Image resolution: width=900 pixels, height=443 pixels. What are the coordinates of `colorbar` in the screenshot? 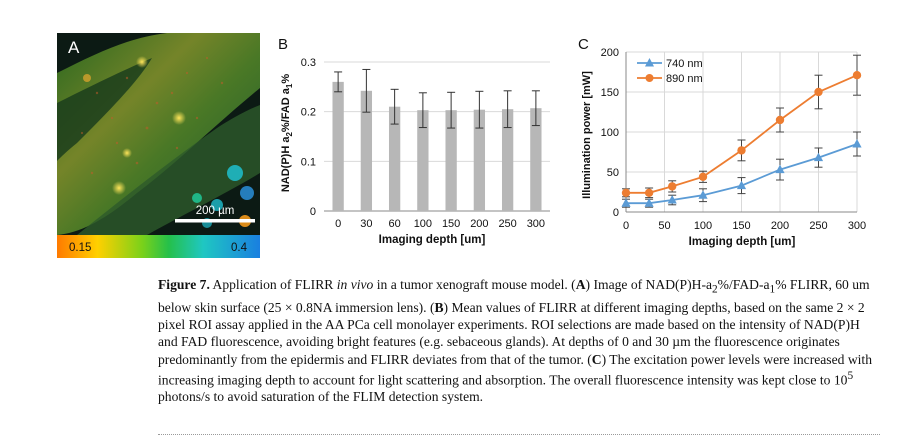 It's located at (158, 246).